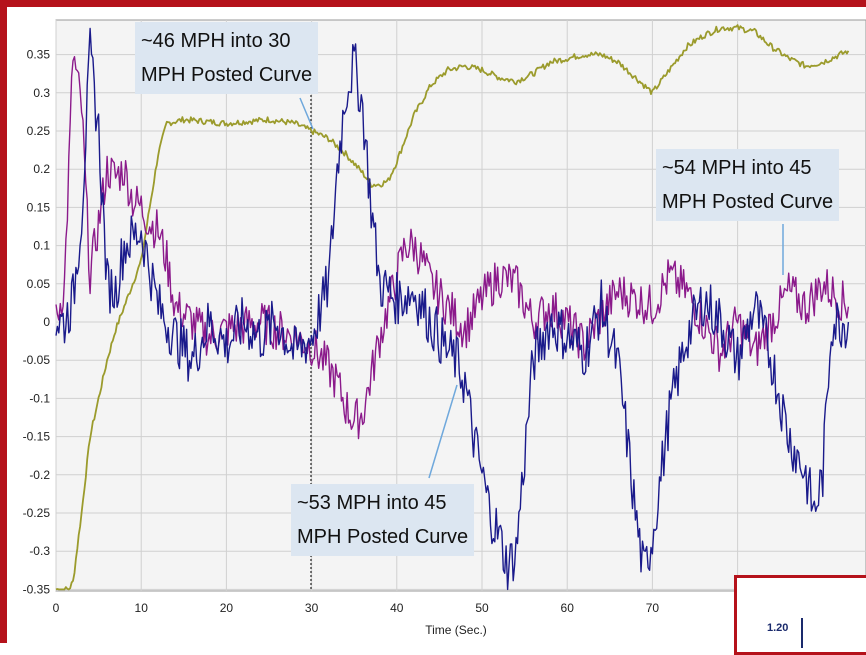 This screenshot has width=866, height=655. Describe the element at coordinates (39, 551) in the screenshot. I see `y-tick-label: -0.3` at that location.